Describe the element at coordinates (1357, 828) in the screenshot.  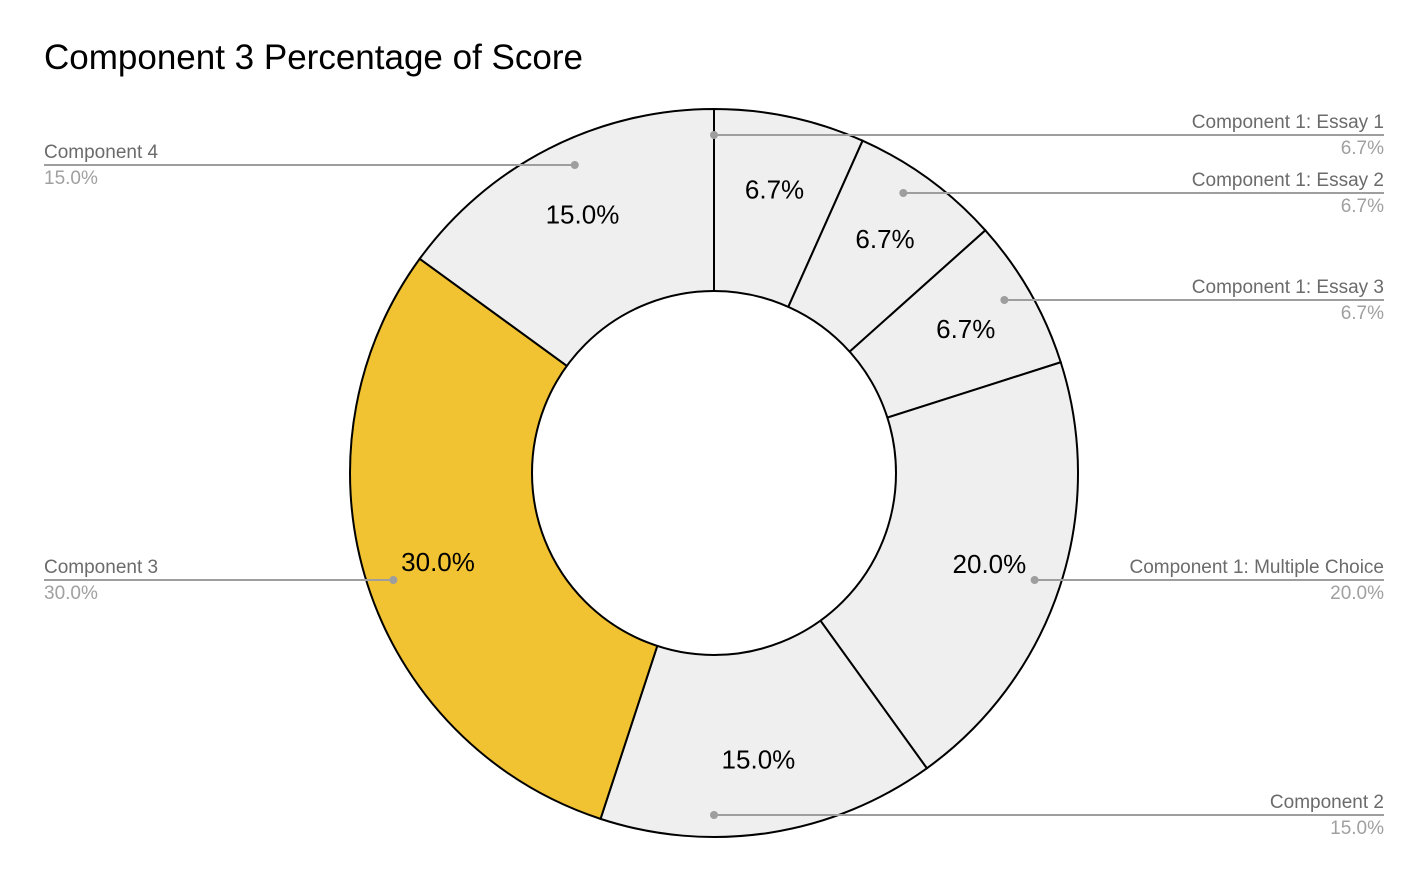
I see `legend-pct-4: 15.0%` at that location.